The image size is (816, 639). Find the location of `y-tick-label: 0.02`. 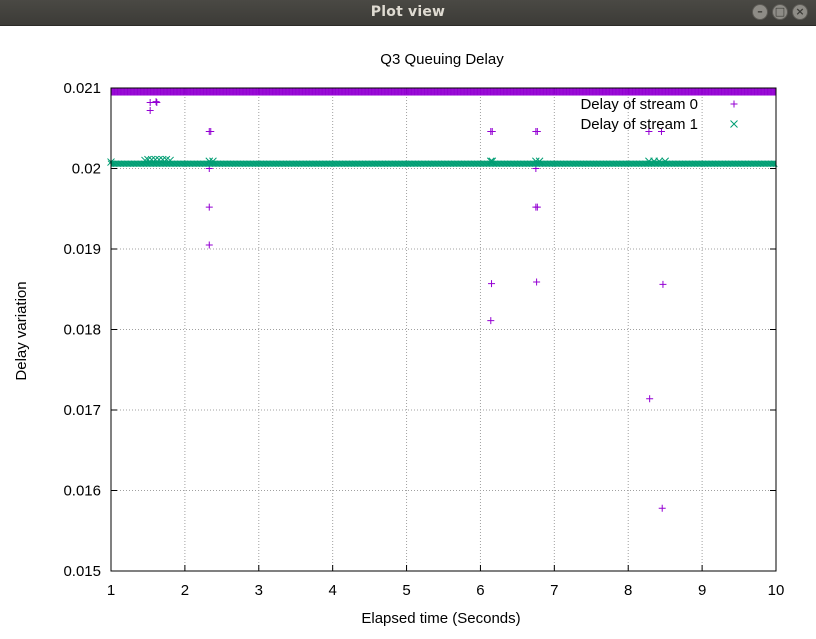

y-tick-label: 0.02 is located at coordinates (86, 169).